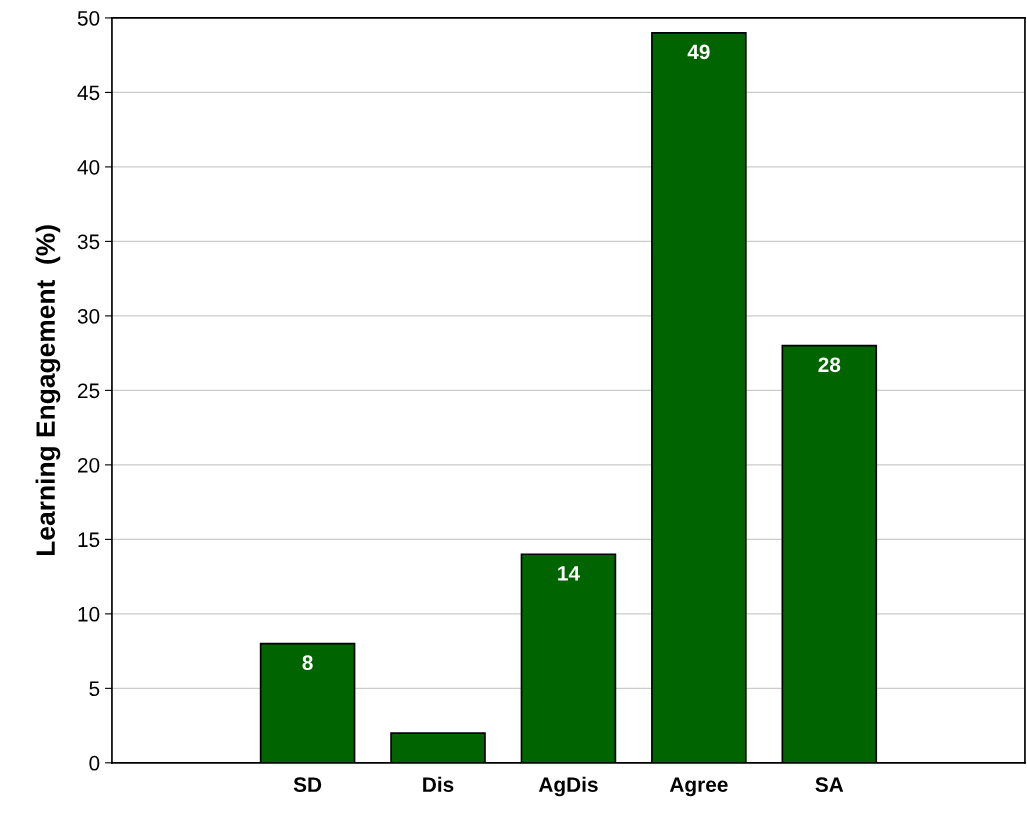 This screenshot has height=815, width=1027. I want to click on y-tick-label: 50, so click(88, 18).